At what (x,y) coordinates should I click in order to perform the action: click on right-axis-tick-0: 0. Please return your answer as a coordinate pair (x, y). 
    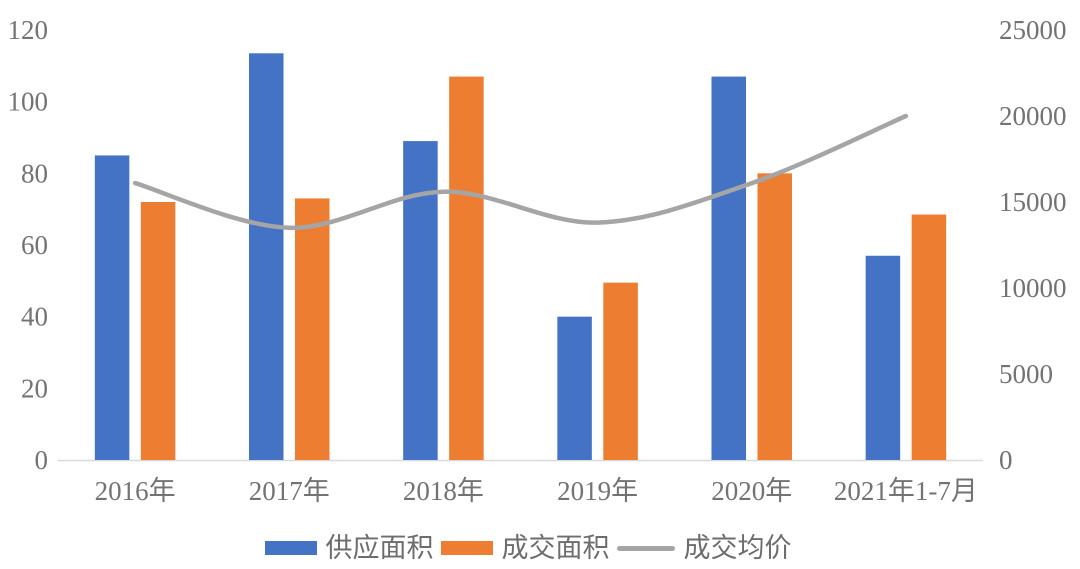
    Looking at the image, I should click on (1006, 460).